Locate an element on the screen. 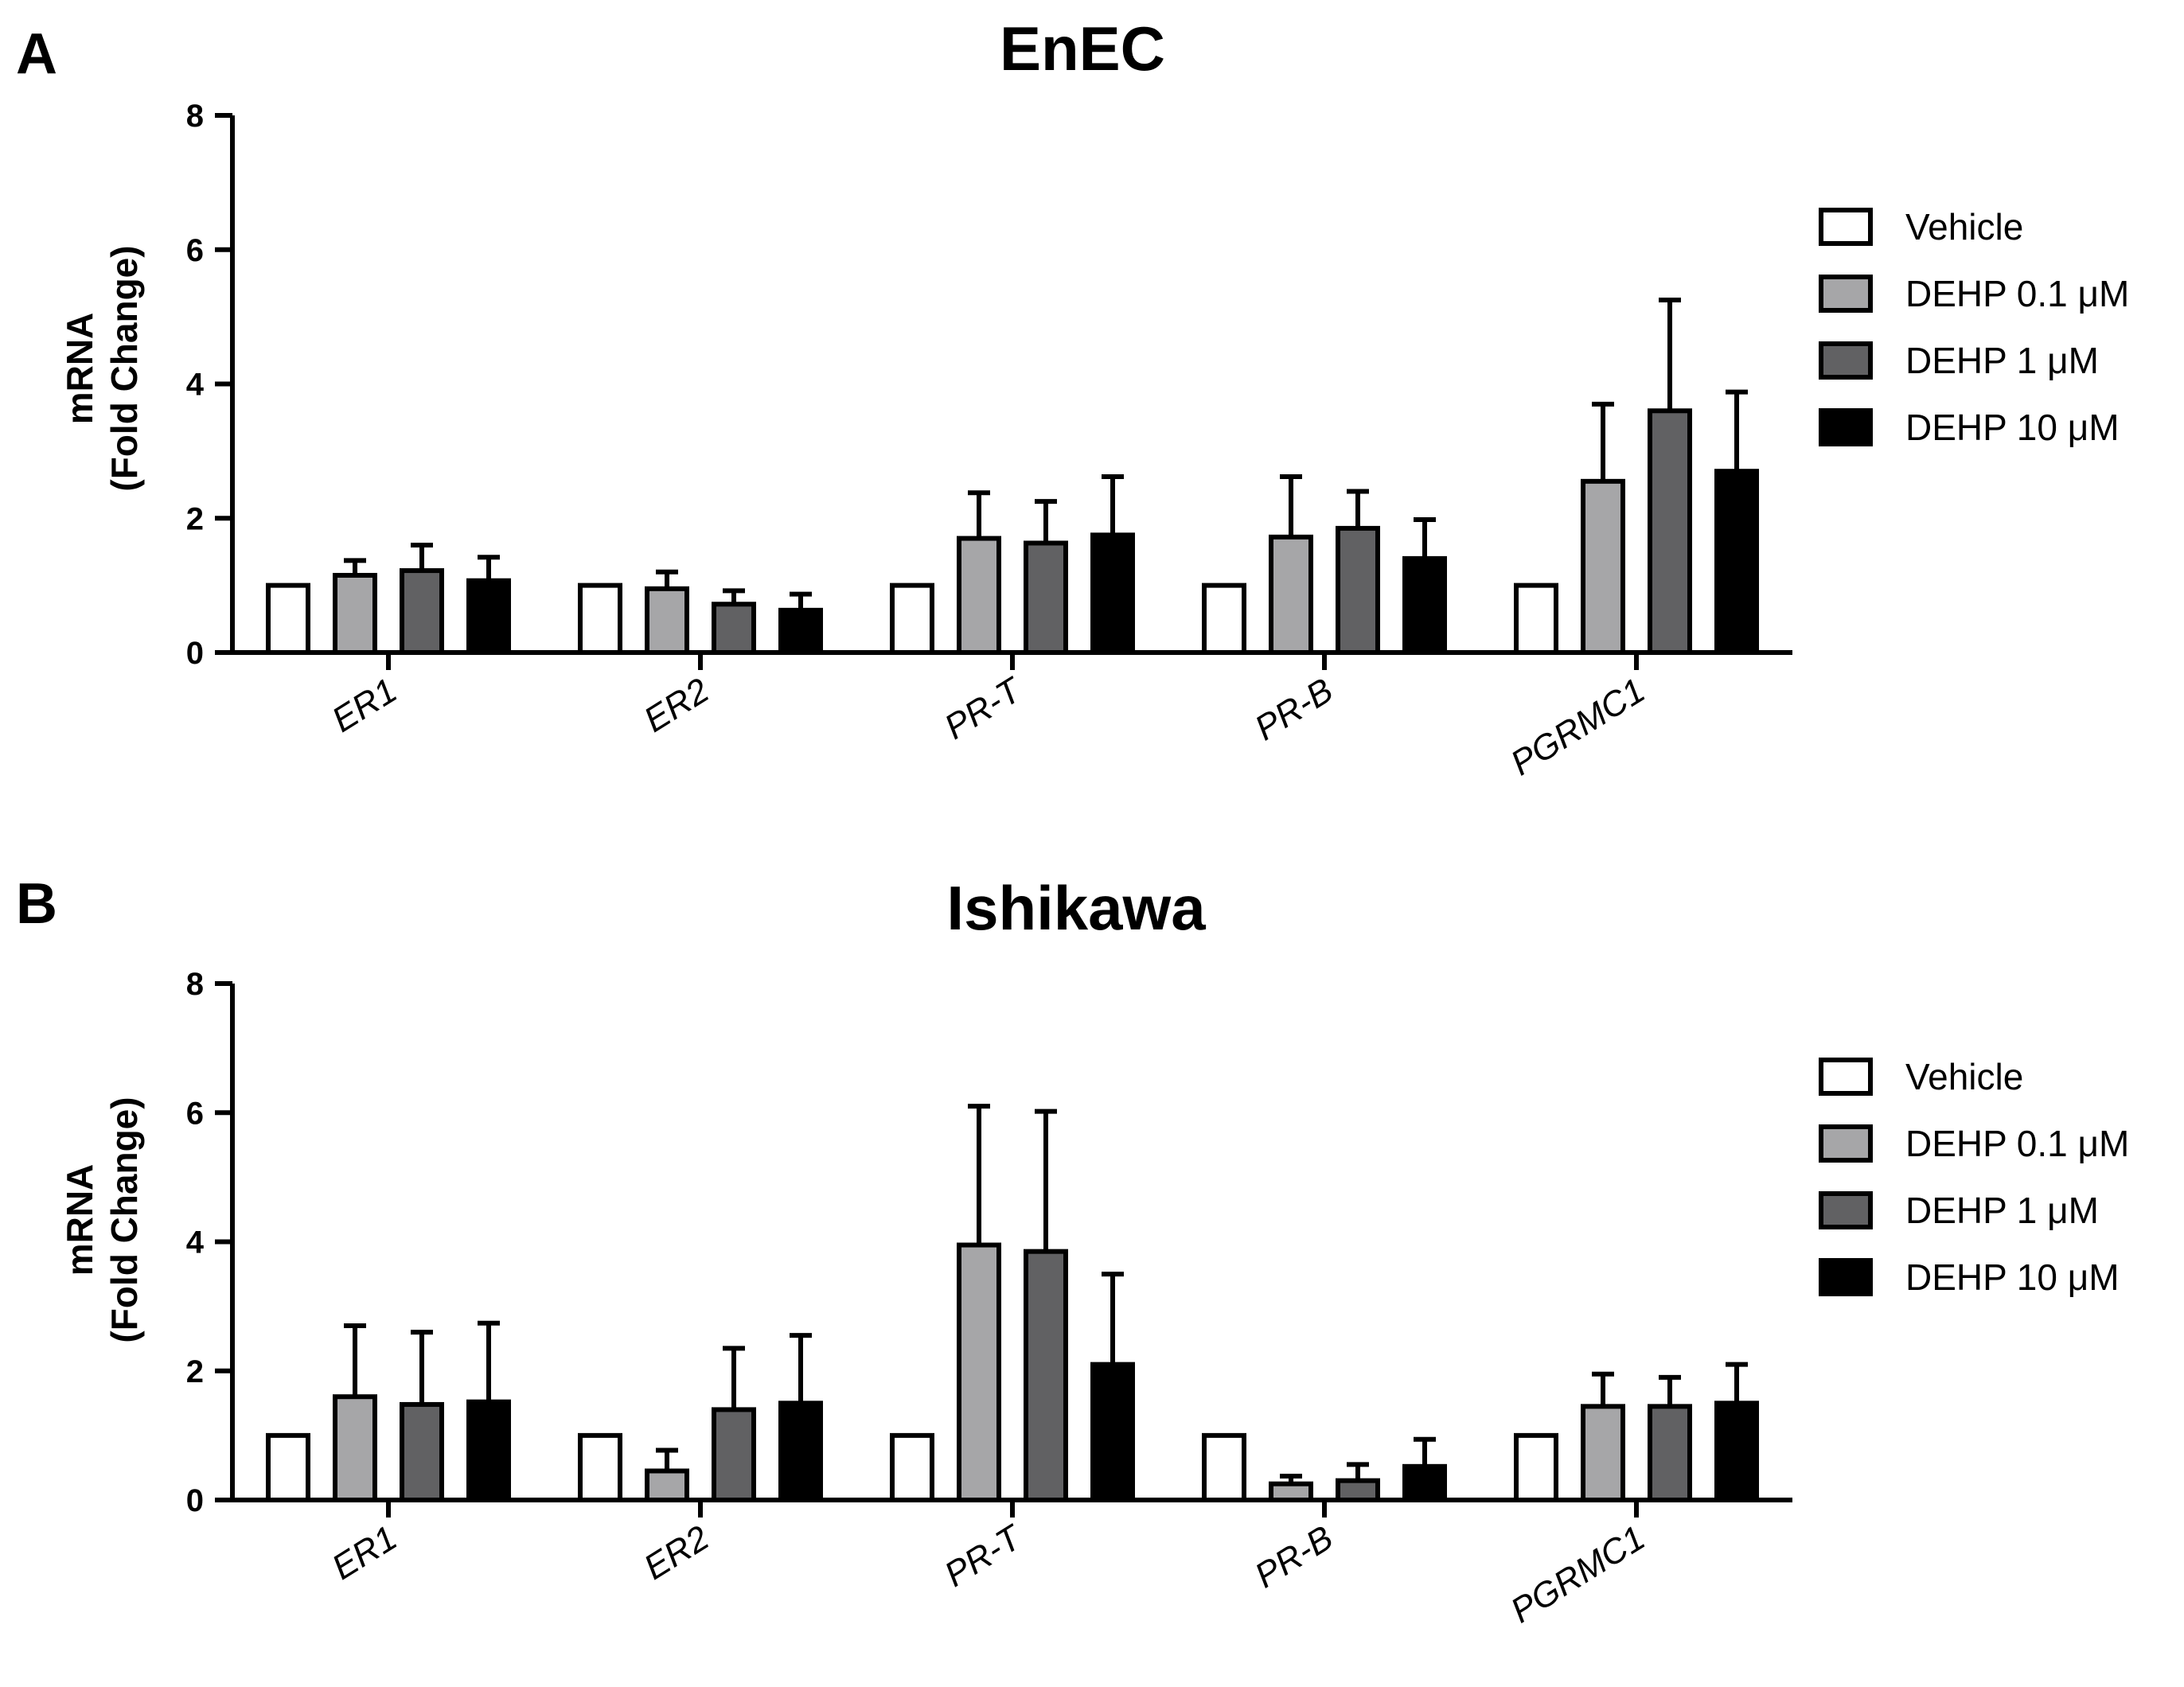 This screenshot has width=2184, height=1687. x-tick-label-a-pr-t: PR-T is located at coordinates (984, 708).